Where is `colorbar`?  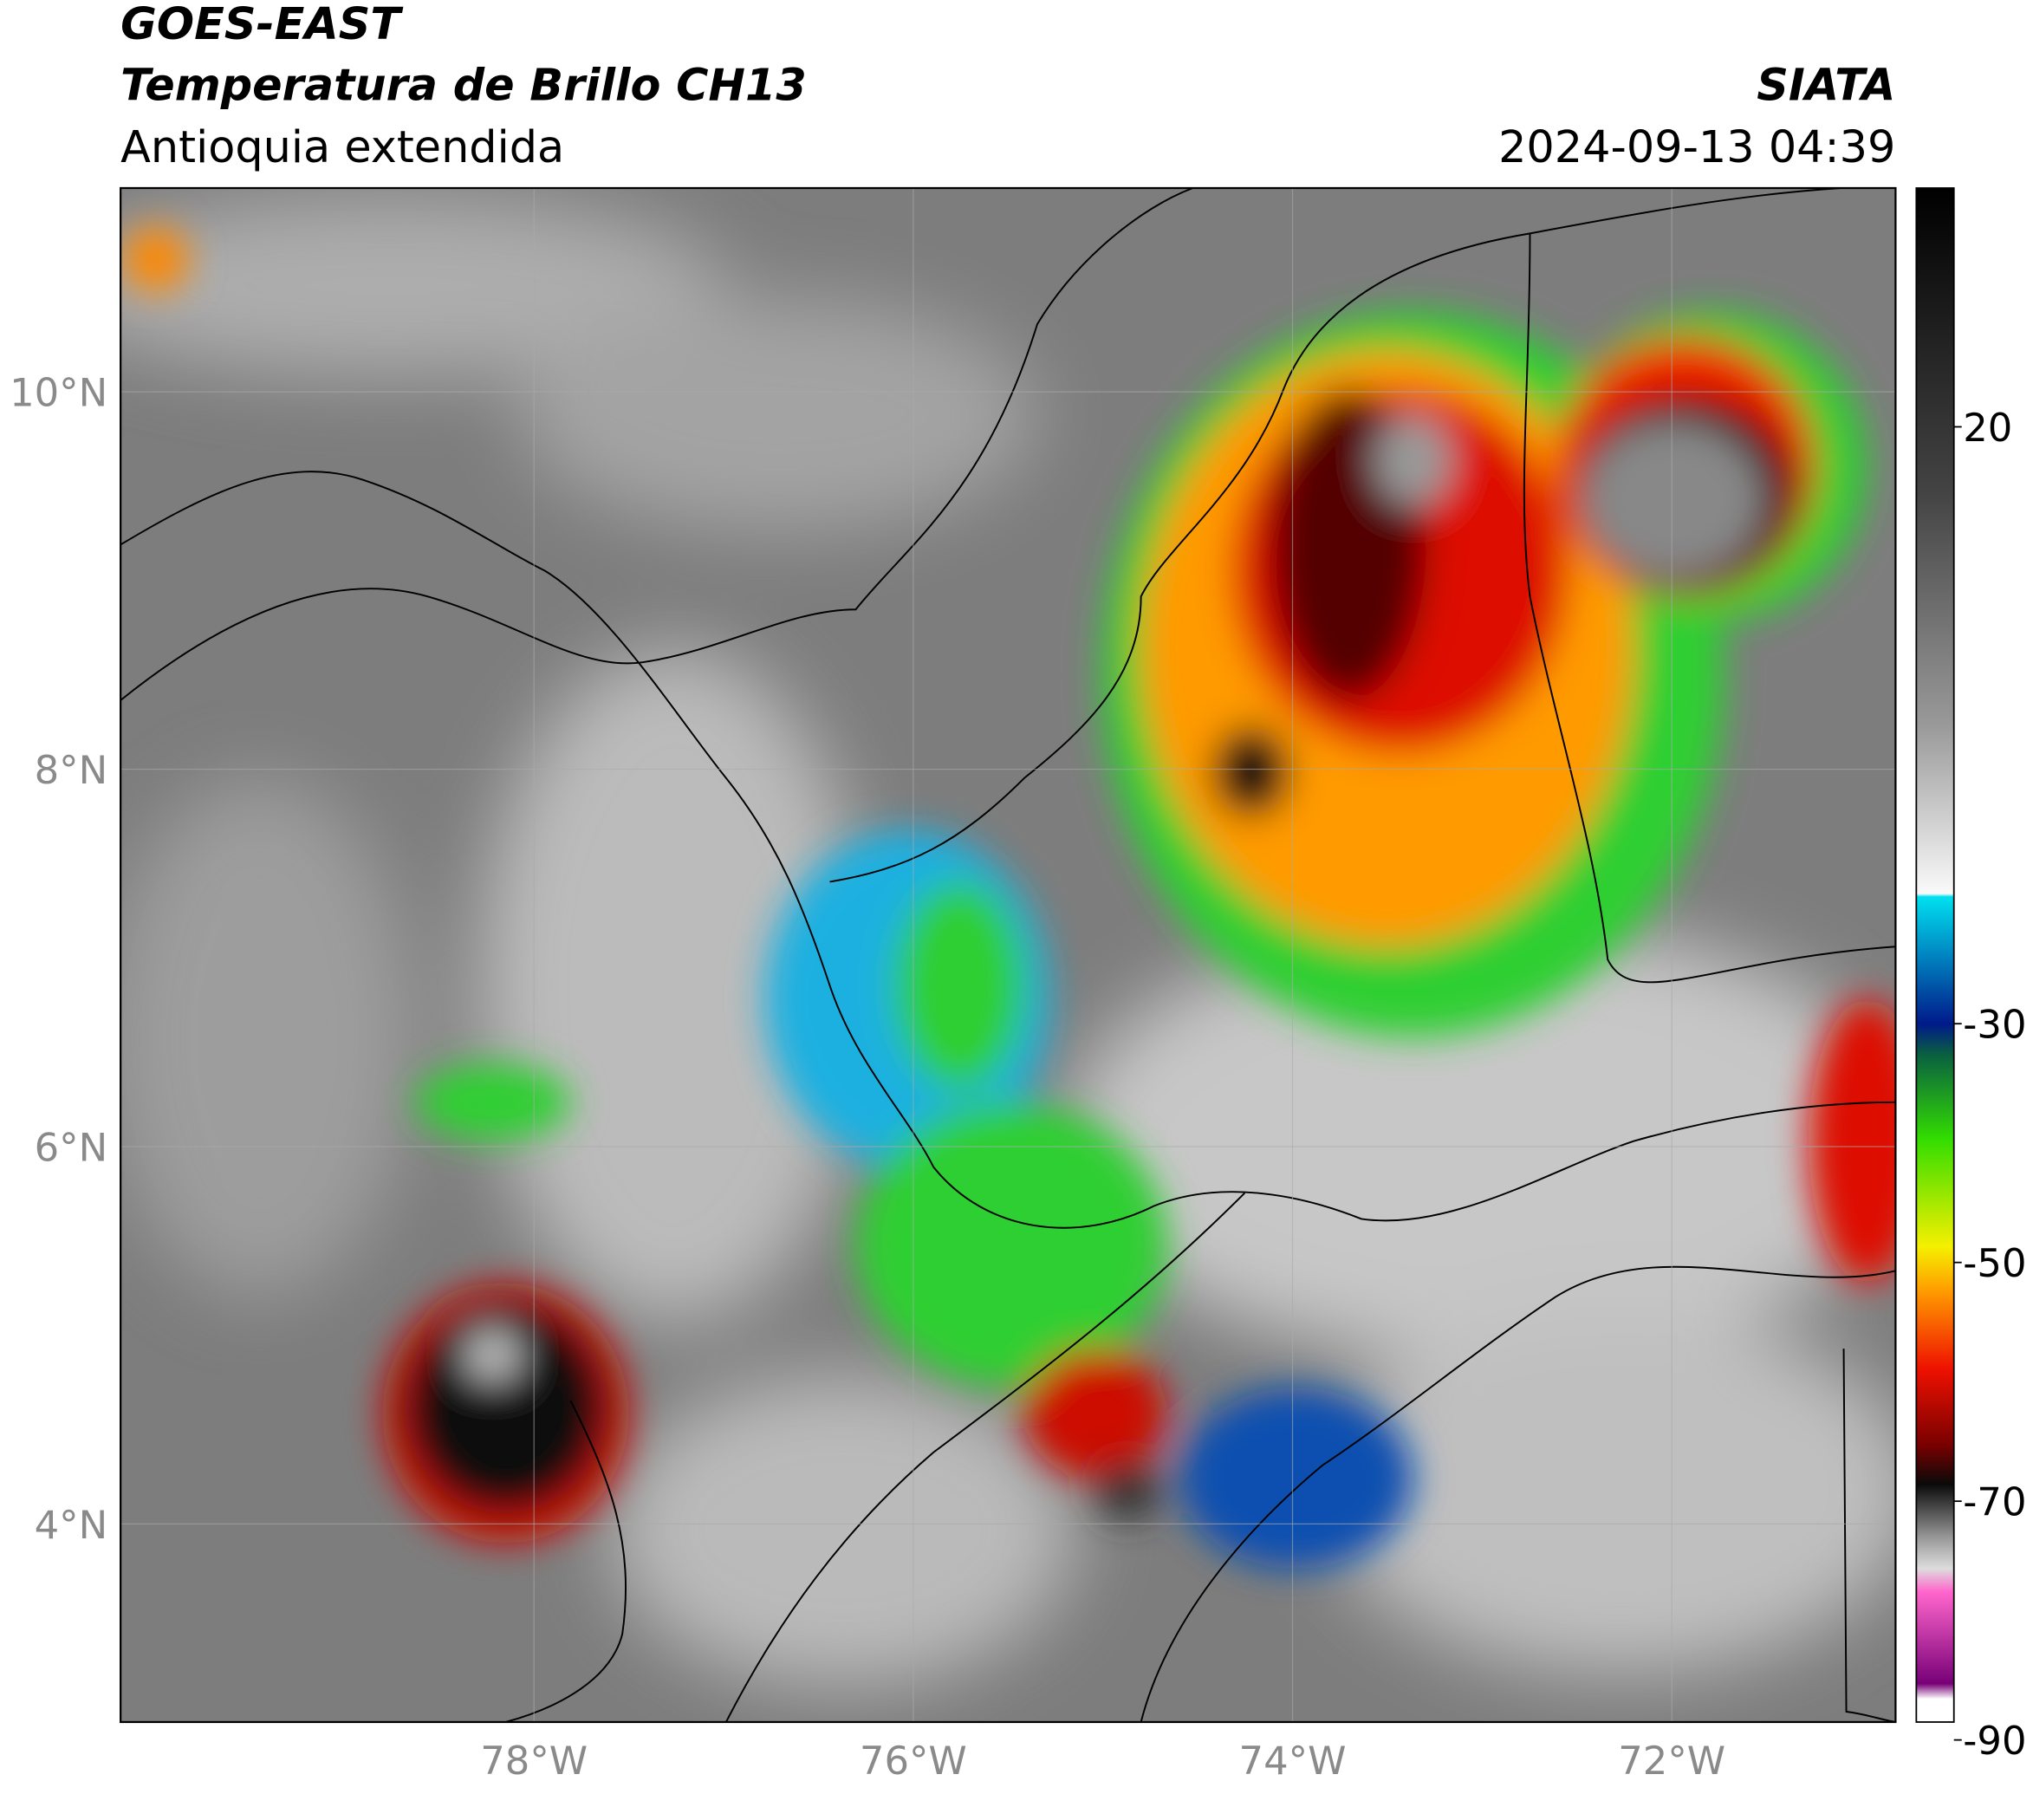
colorbar is located at coordinates (1935, 955).